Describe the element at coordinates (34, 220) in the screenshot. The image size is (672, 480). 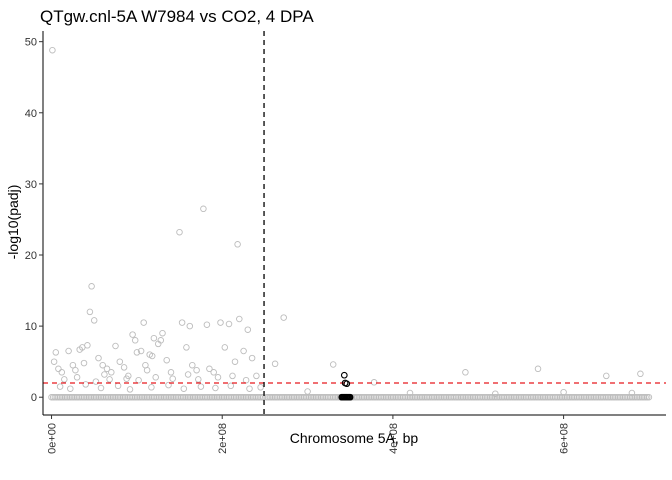
I see `y-axis-ticks: 0 10 20 30 40 50` at that location.